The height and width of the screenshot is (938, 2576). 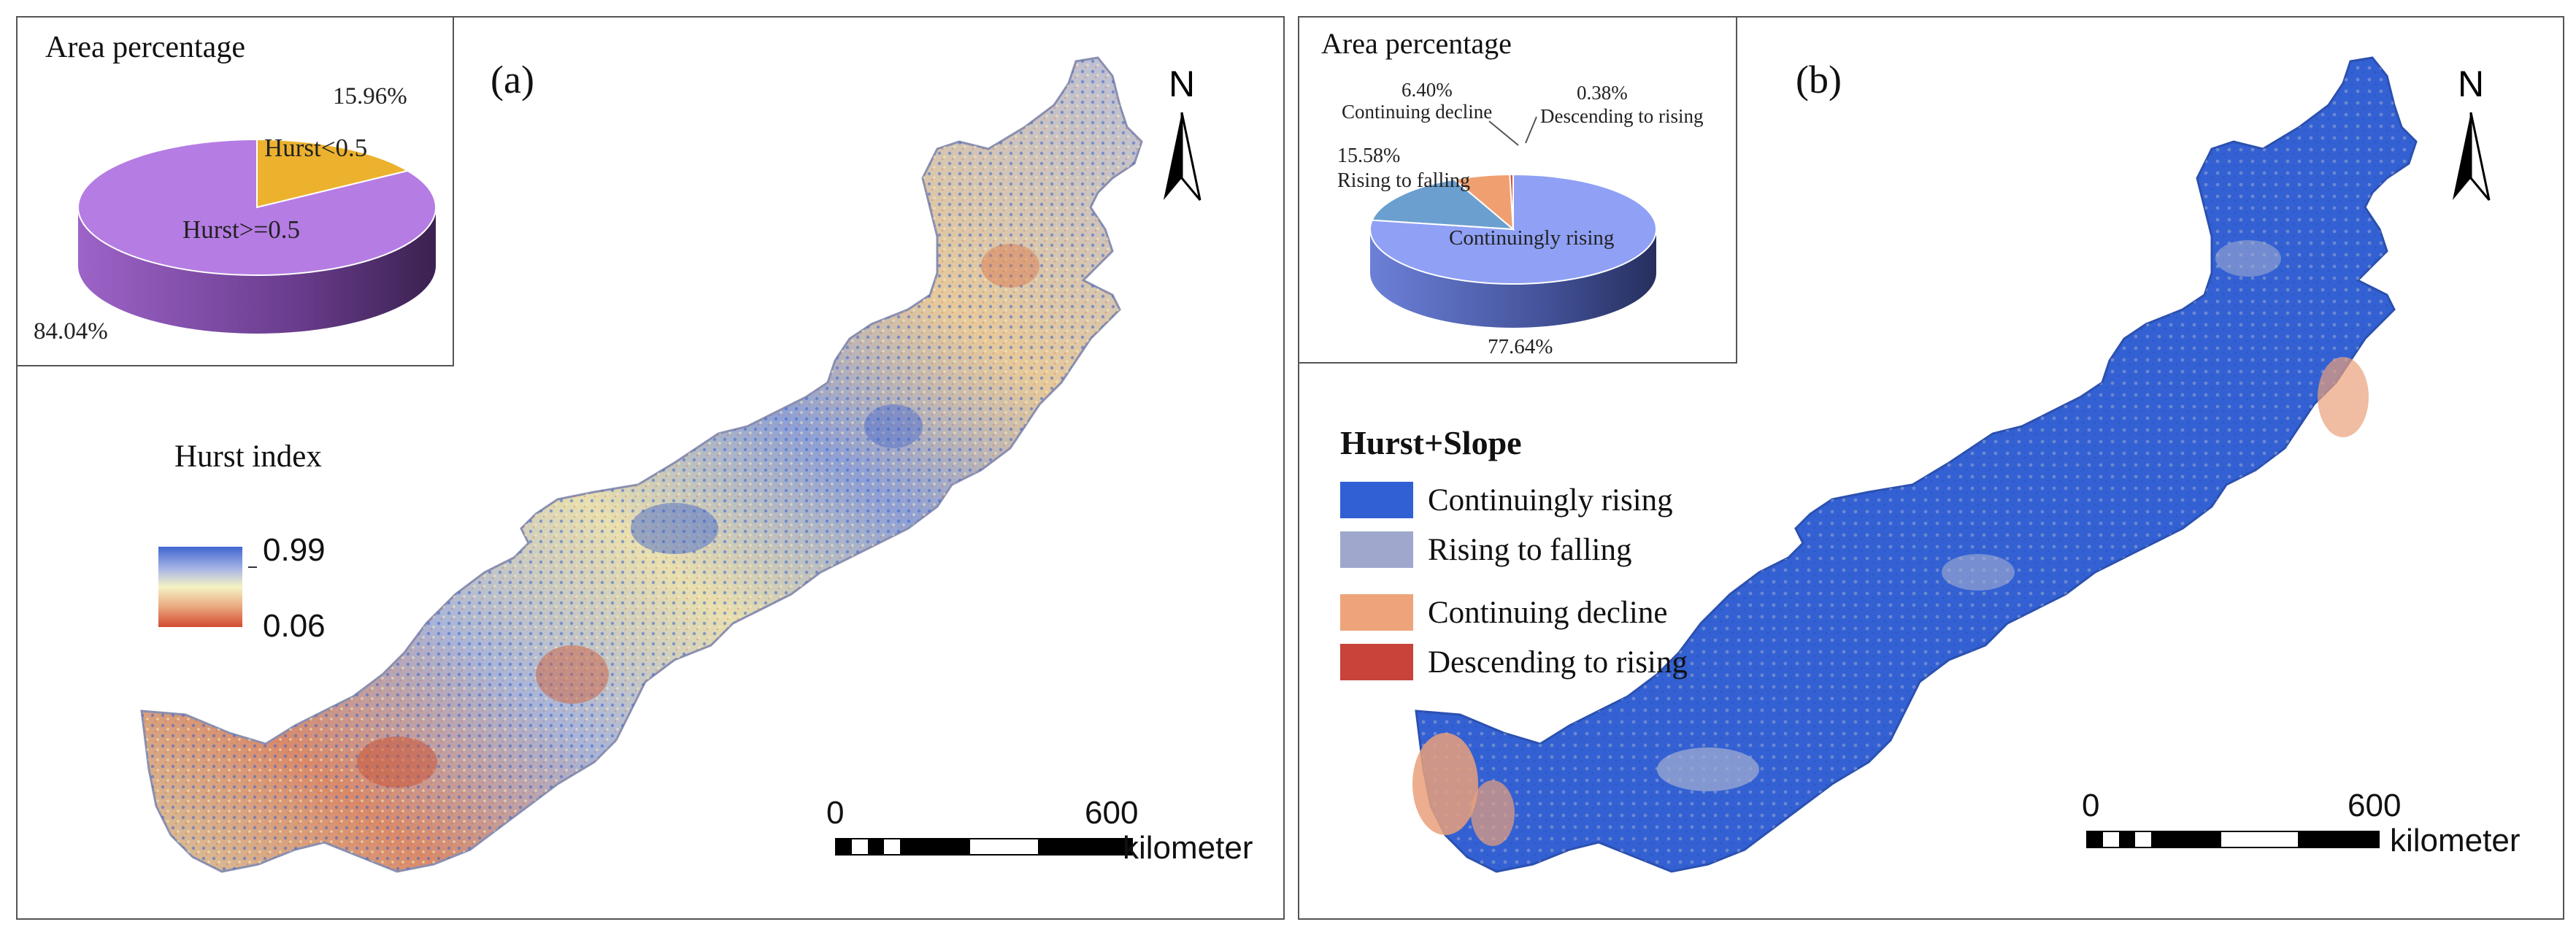 What do you see at coordinates (71, 331) in the screenshot?
I see `pie-percent-high: 84.04%` at bounding box center [71, 331].